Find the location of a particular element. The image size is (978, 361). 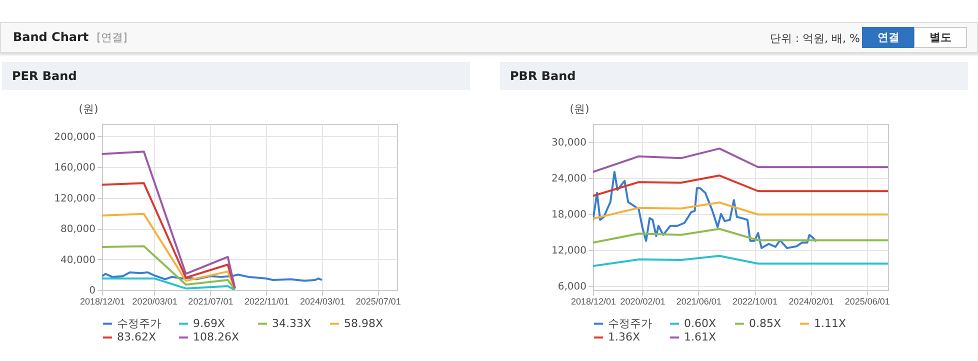

chart-title: PBR Band is located at coordinates (543, 76).